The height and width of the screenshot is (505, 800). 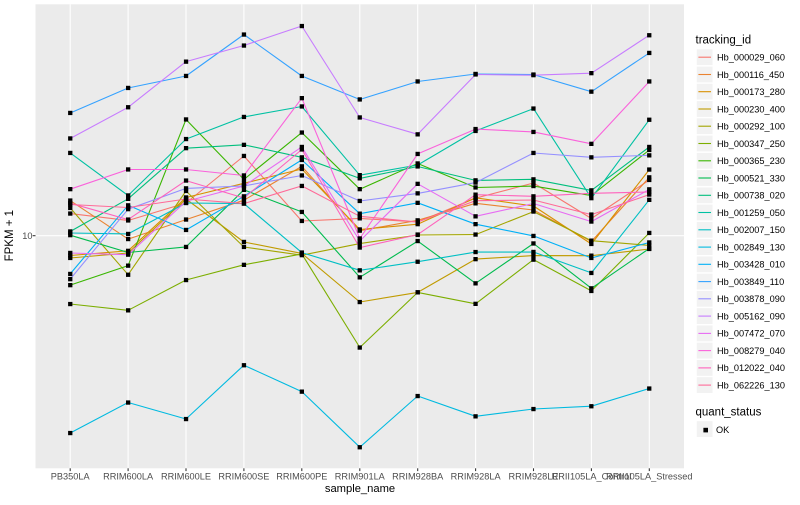 I want to click on svg-text: RRII105LA_Stressed, so click(x=649, y=477).